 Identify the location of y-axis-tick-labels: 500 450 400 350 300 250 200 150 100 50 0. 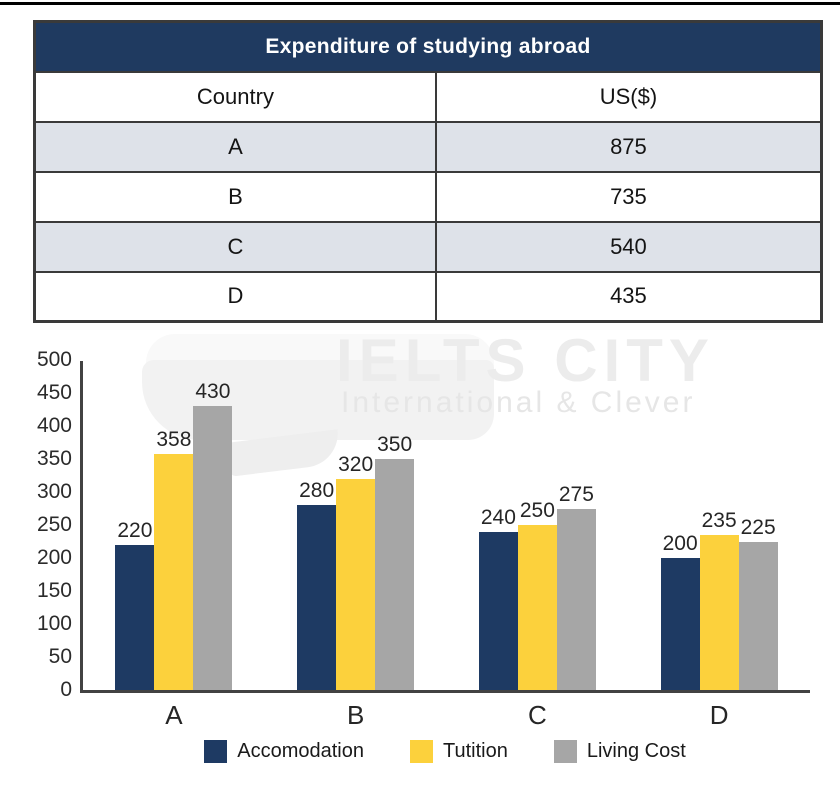
(47, 524).